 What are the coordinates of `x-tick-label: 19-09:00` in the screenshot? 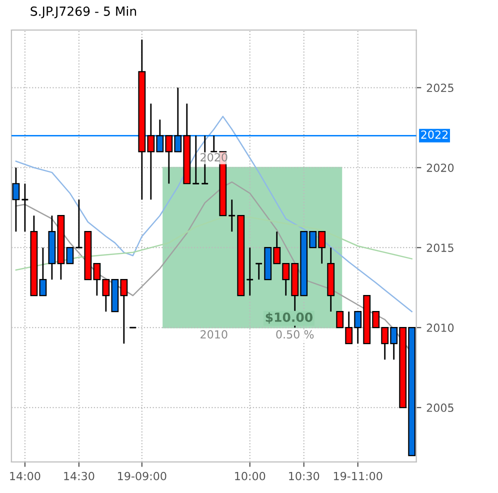 It's located at (142, 476).